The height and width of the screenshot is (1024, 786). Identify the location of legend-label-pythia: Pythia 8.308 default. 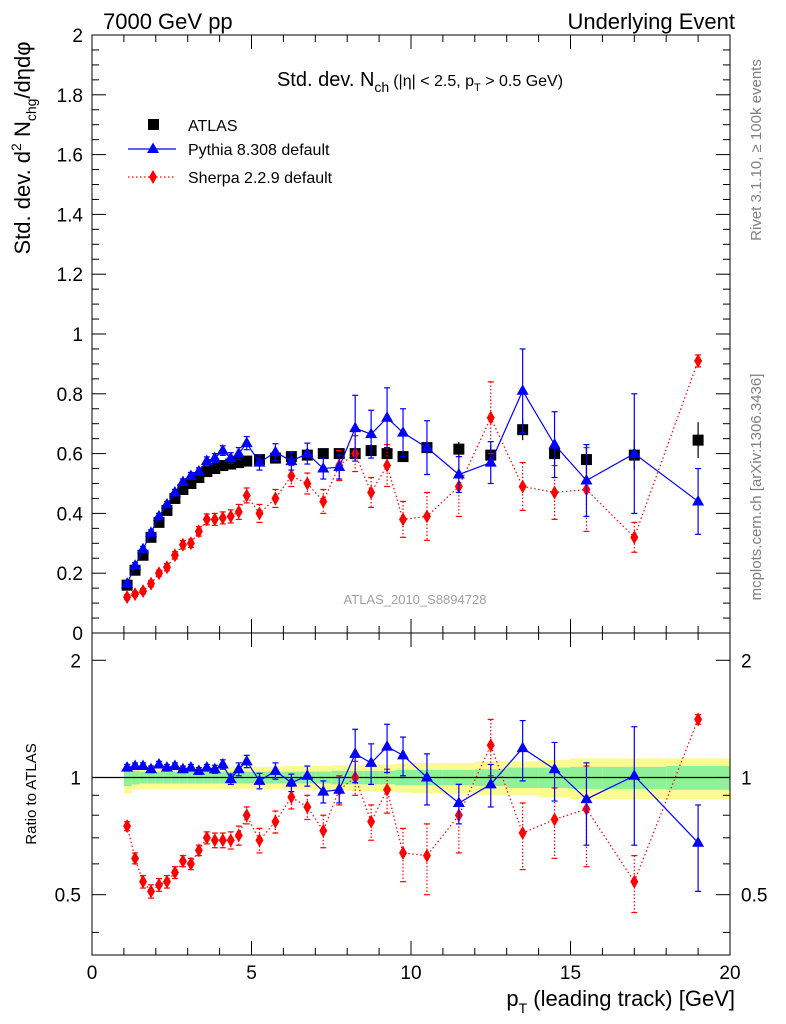
(259, 150).